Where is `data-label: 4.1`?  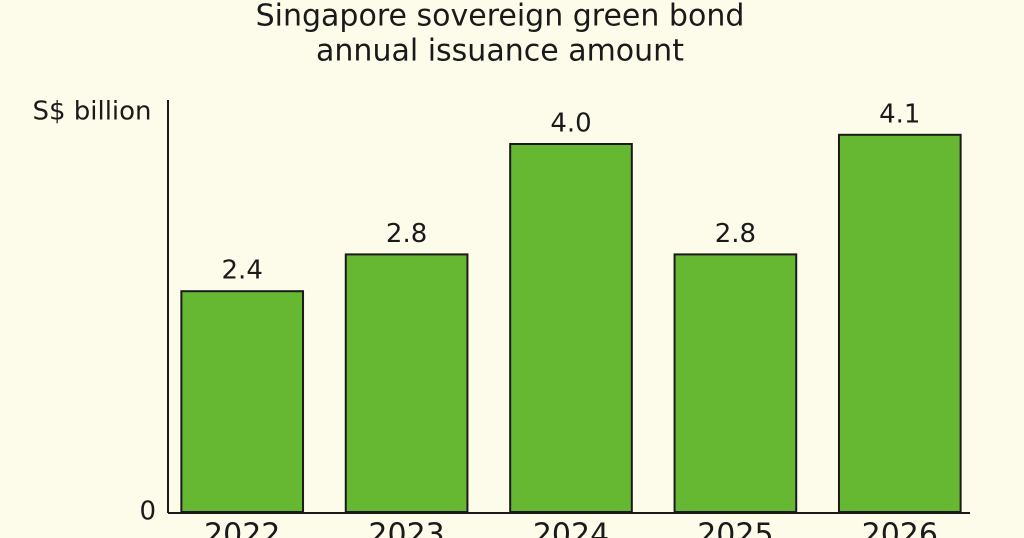 data-label: 4.1 is located at coordinates (899, 114).